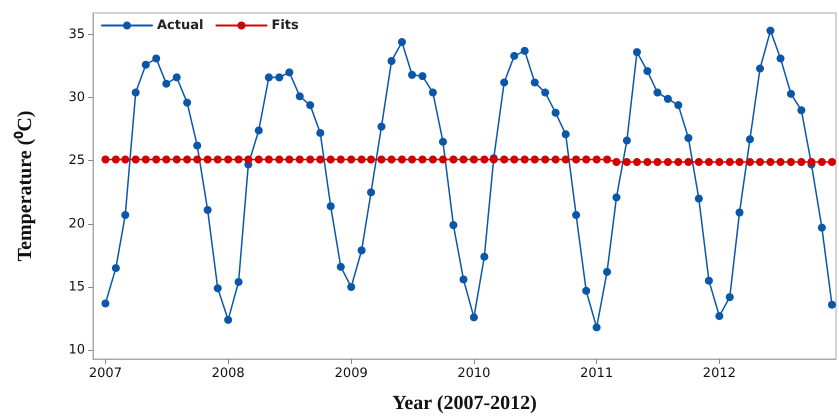 The width and height of the screenshot is (839, 418). Describe the element at coordinates (351, 373) in the screenshot. I see `x-tick-label: 2009` at that location.